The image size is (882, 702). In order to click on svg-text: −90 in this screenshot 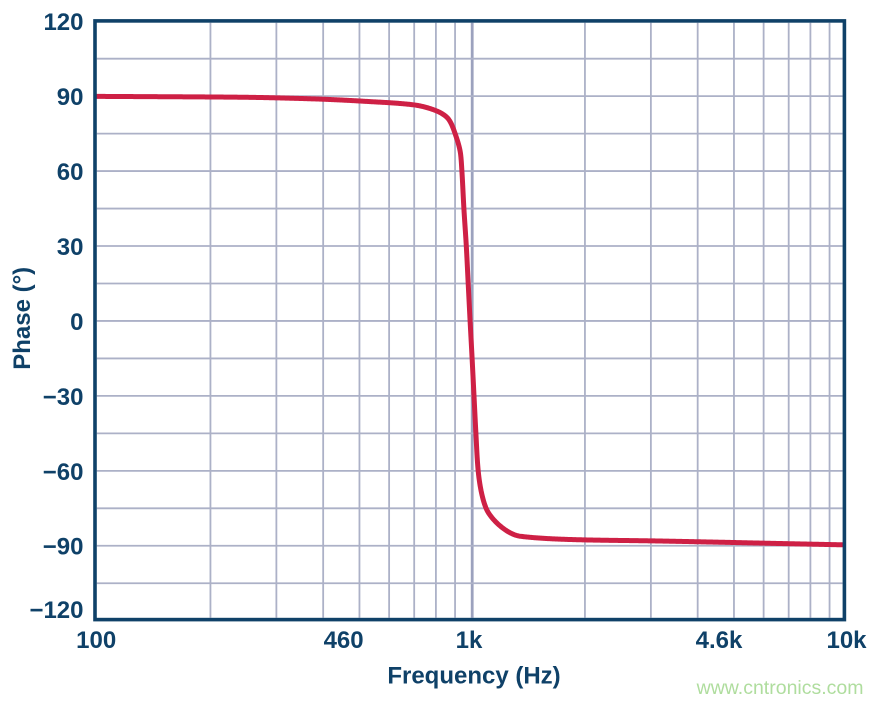, I will do `click(63, 547)`.